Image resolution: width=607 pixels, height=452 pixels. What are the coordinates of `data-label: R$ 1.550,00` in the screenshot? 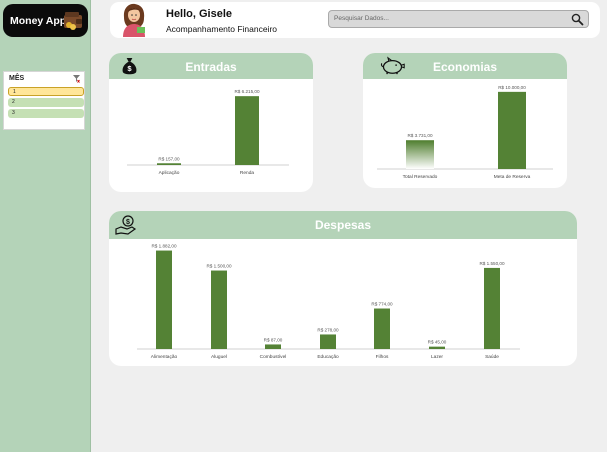 It's located at (491, 263).